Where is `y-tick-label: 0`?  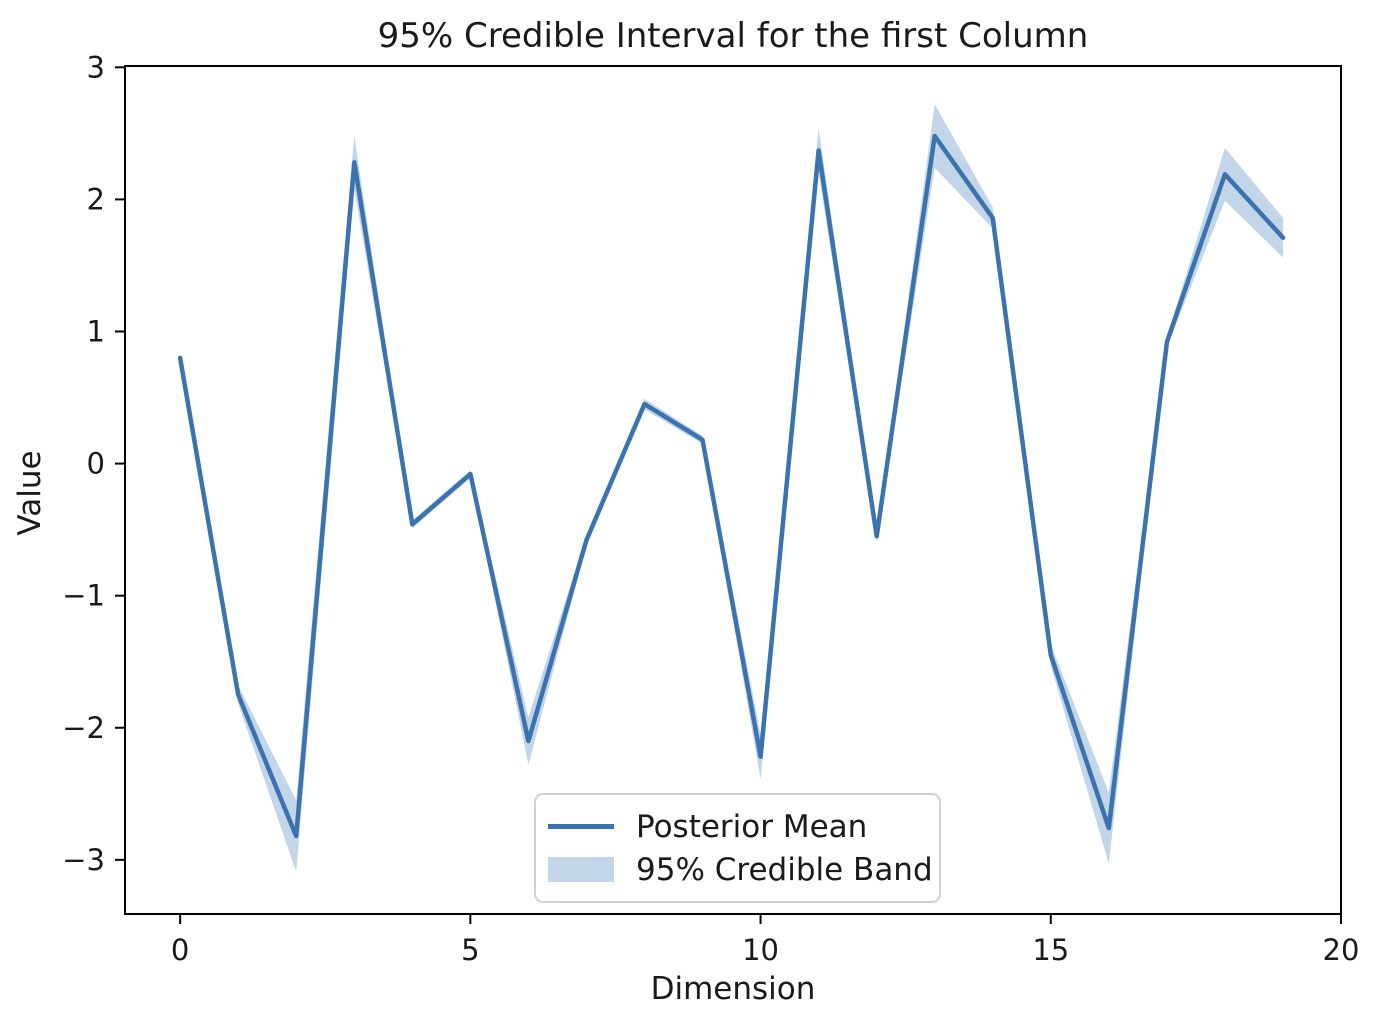
y-tick-label: 0 is located at coordinates (96, 464).